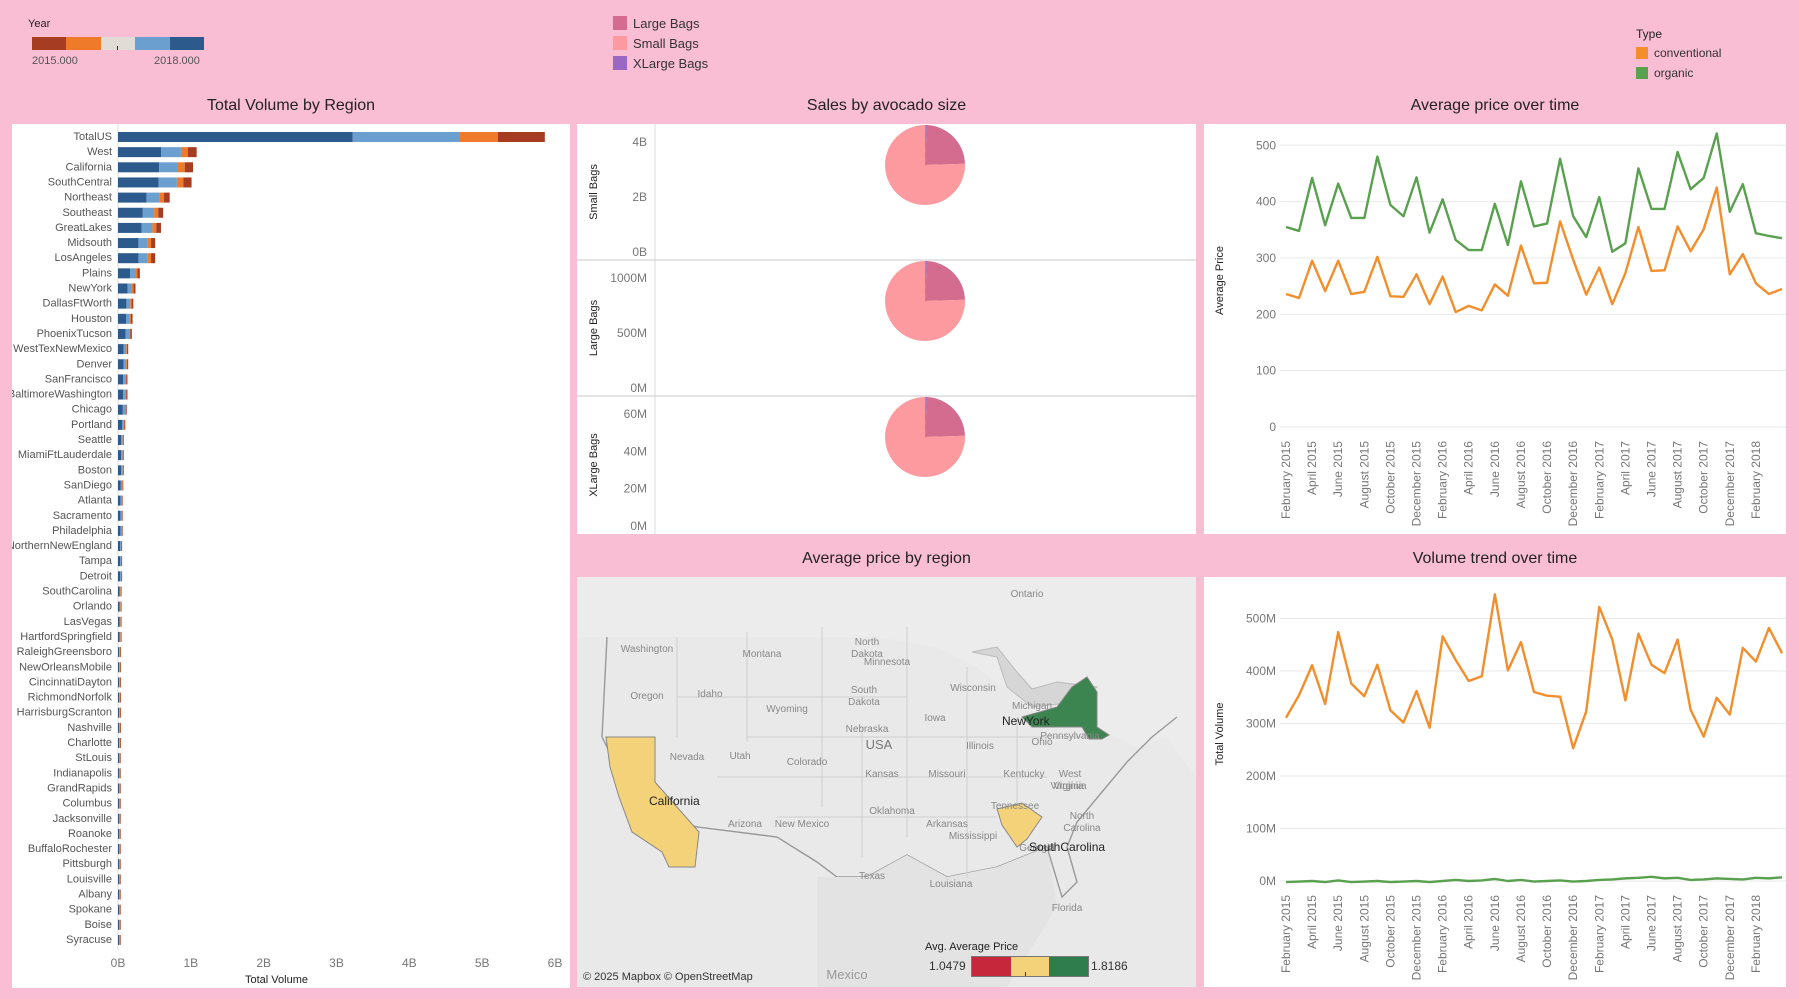 Image resolution: width=1799 pixels, height=999 pixels. What do you see at coordinates (1534, 192) in the screenshot?
I see `line-organic` at bounding box center [1534, 192].